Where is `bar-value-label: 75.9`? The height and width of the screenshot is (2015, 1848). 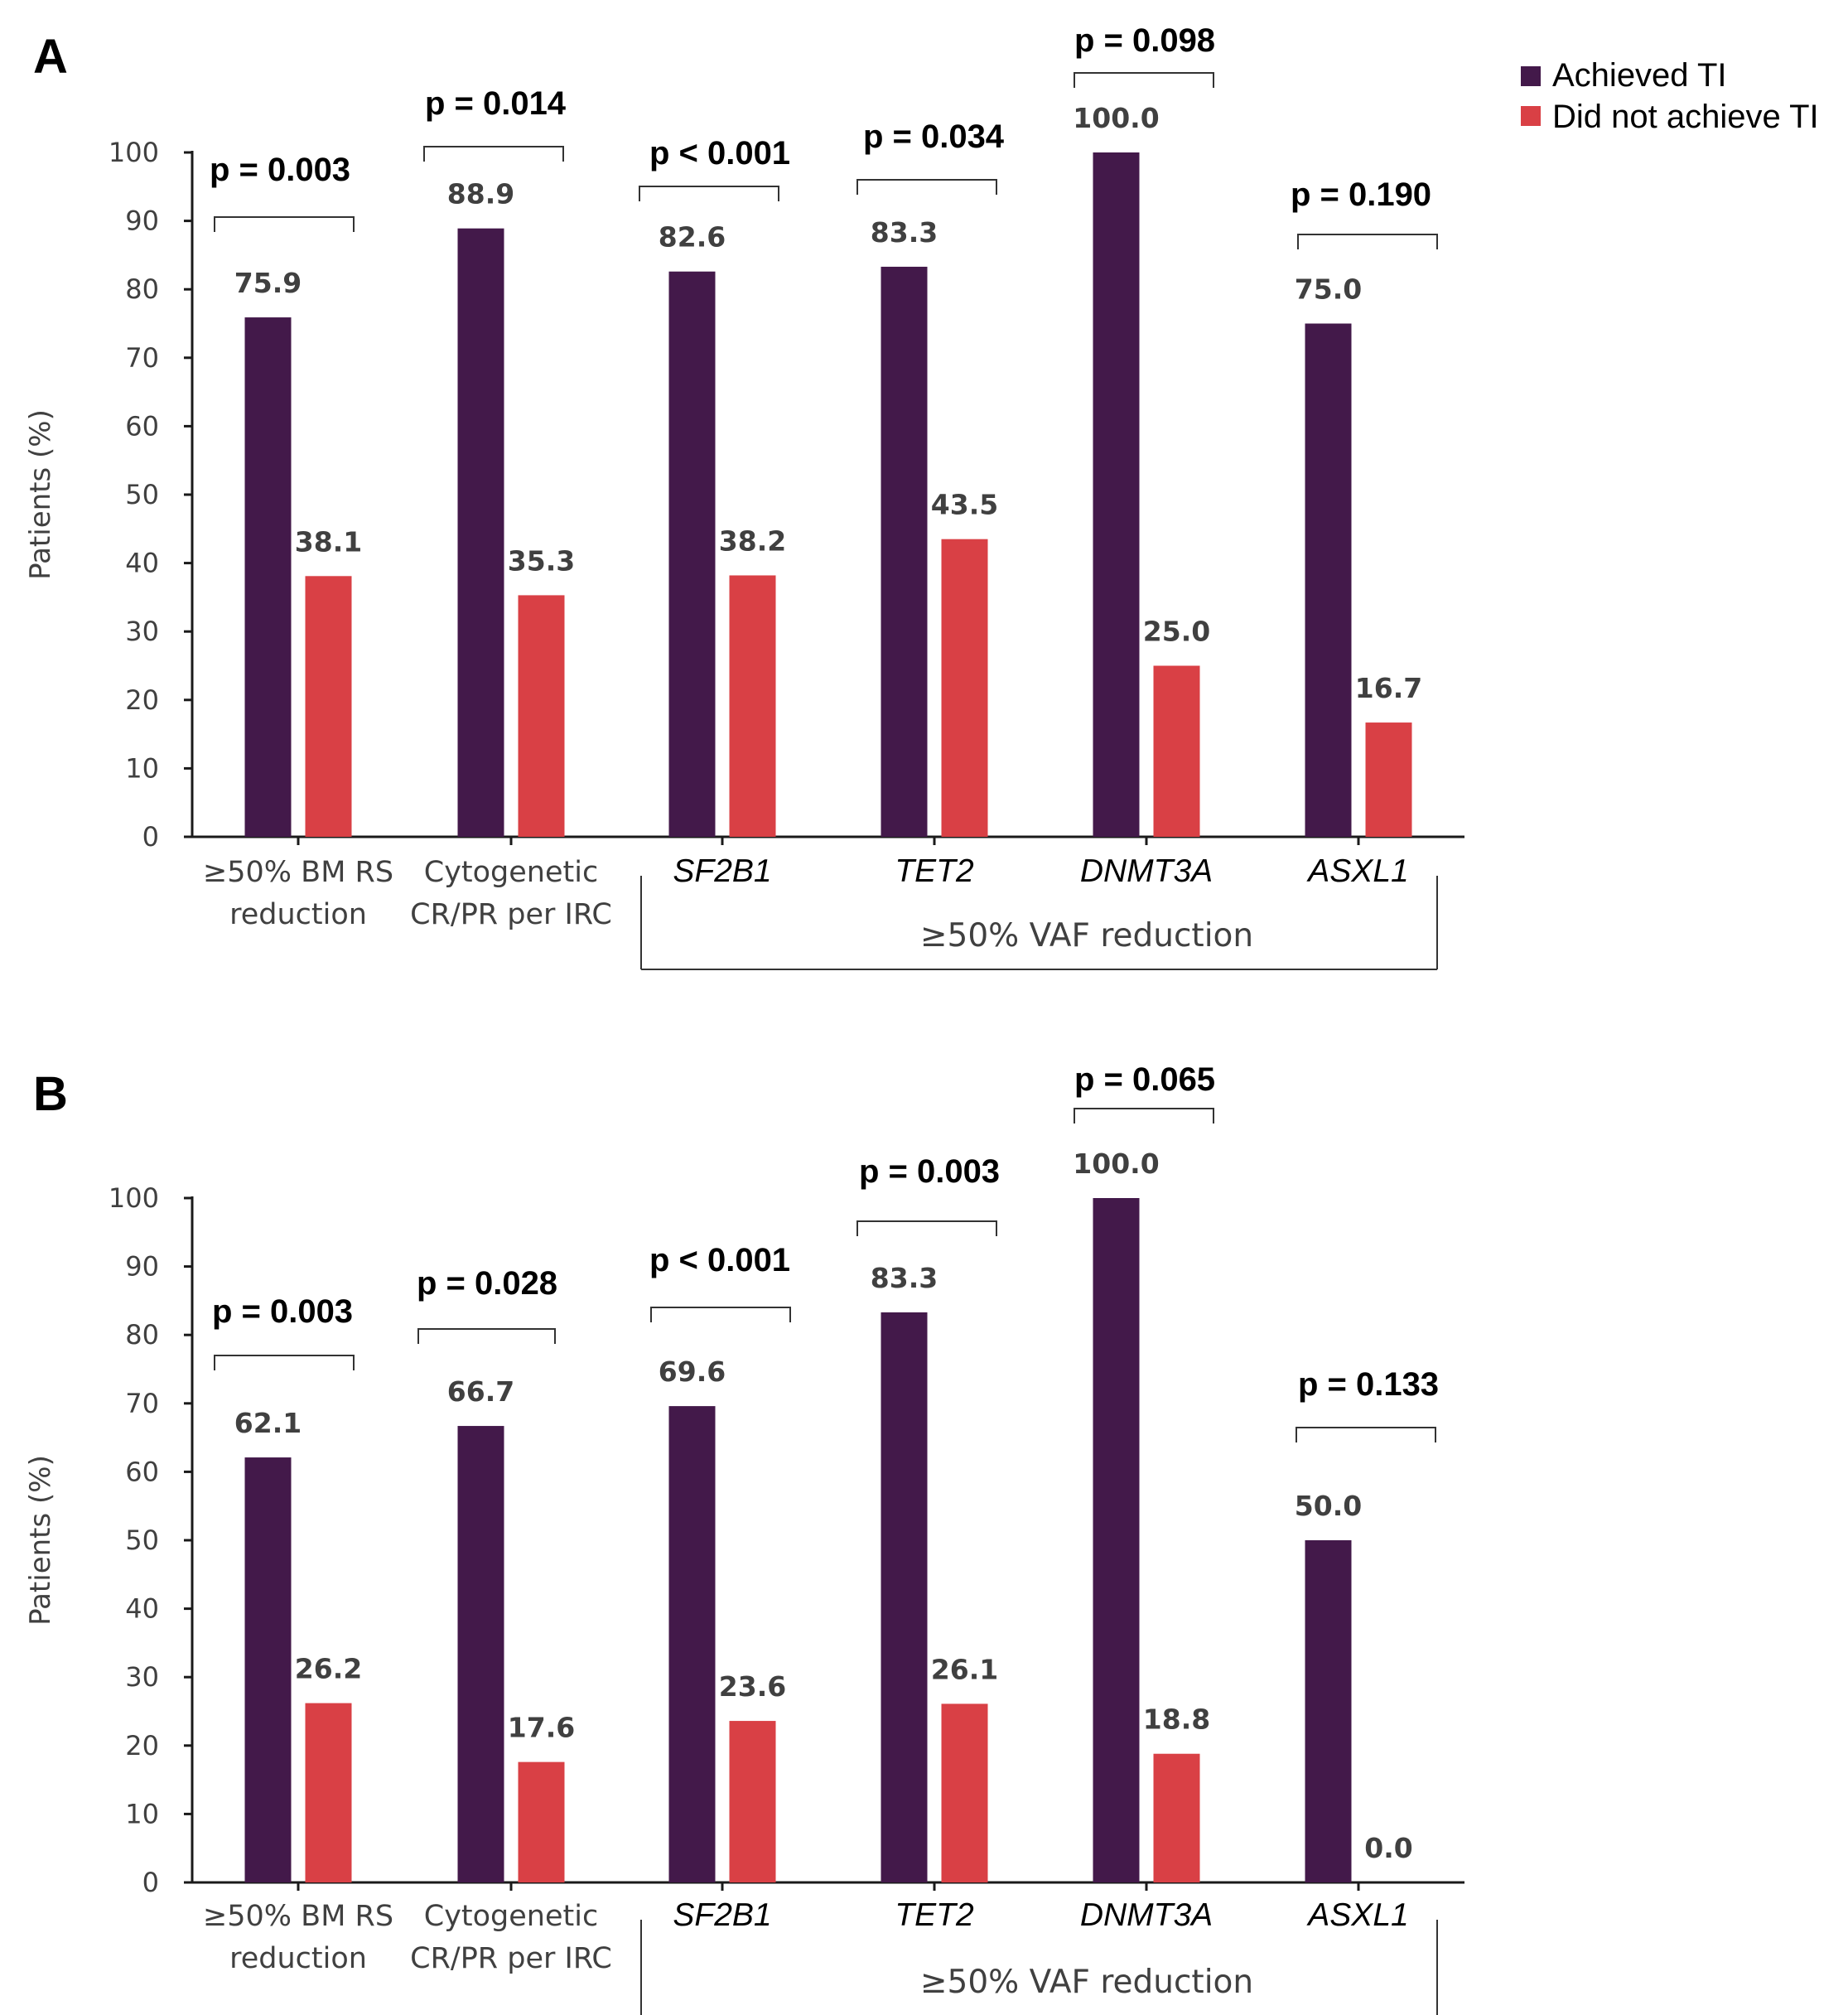
bar-value-label: 75.9 is located at coordinates (268, 283).